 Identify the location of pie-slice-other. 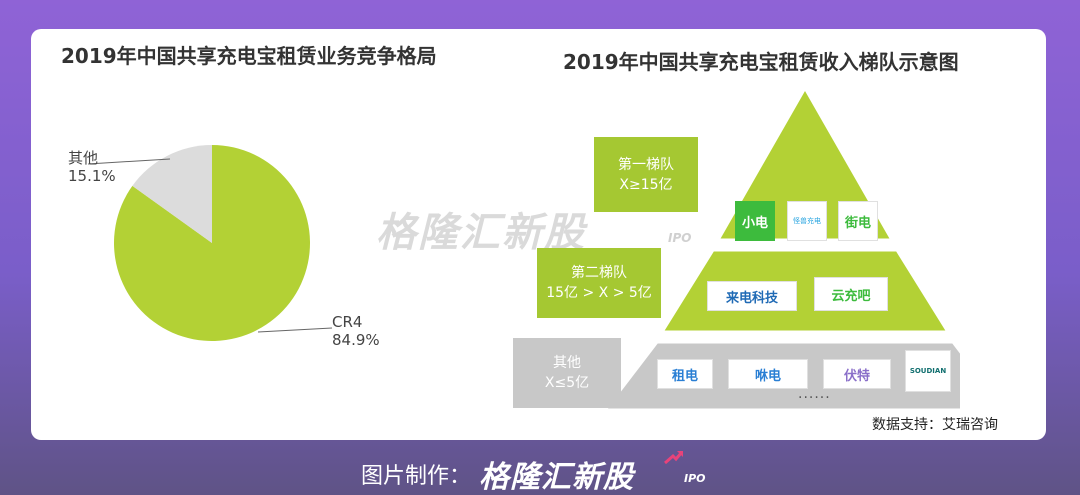
(172, 194).